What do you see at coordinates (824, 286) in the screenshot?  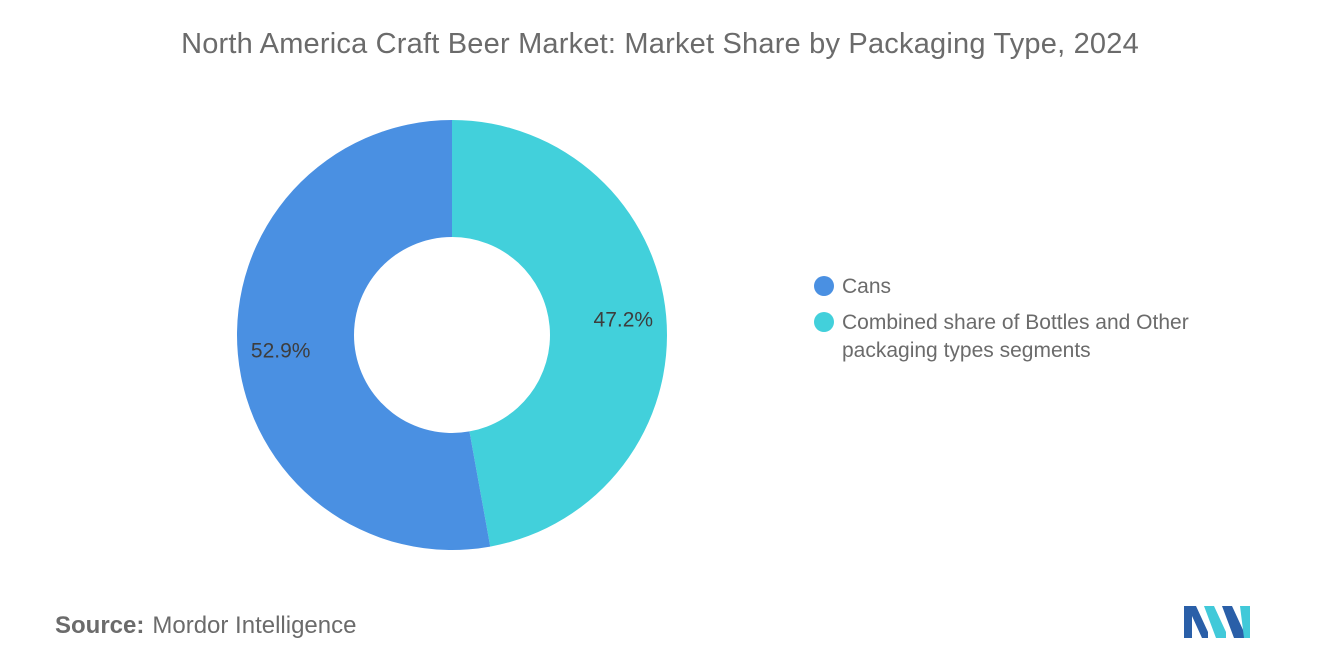 I see `legend-swatch-cans` at bounding box center [824, 286].